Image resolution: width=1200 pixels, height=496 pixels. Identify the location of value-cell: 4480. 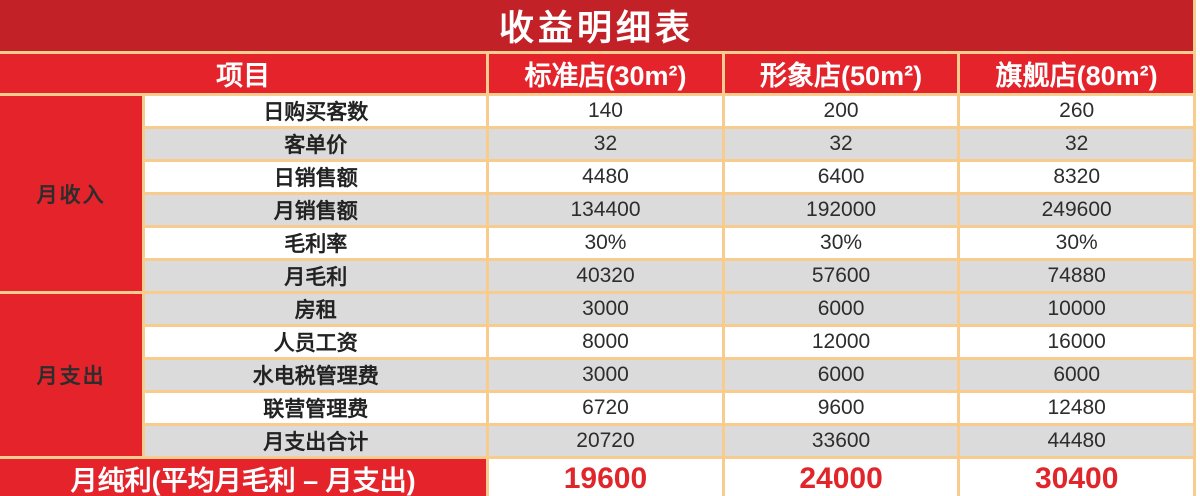
(605, 177).